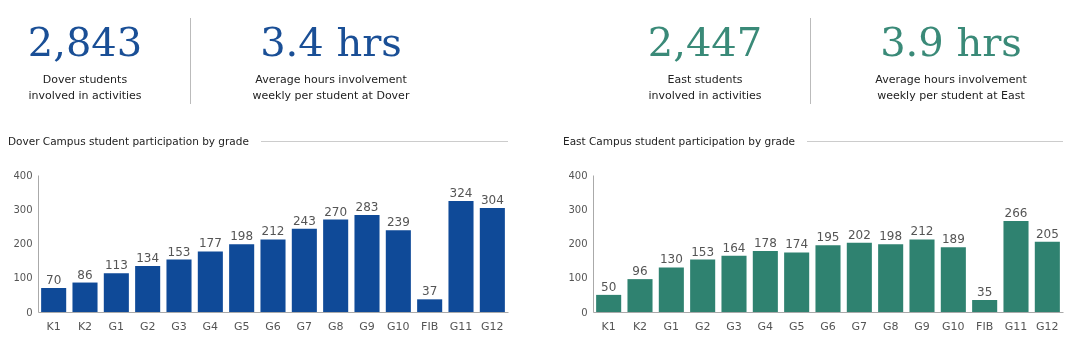 This screenshot has height=340, width=1071. What do you see at coordinates (23, 175) in the screenshot?
I see `y-tick-label: 400` at bounding box center [23, 175].